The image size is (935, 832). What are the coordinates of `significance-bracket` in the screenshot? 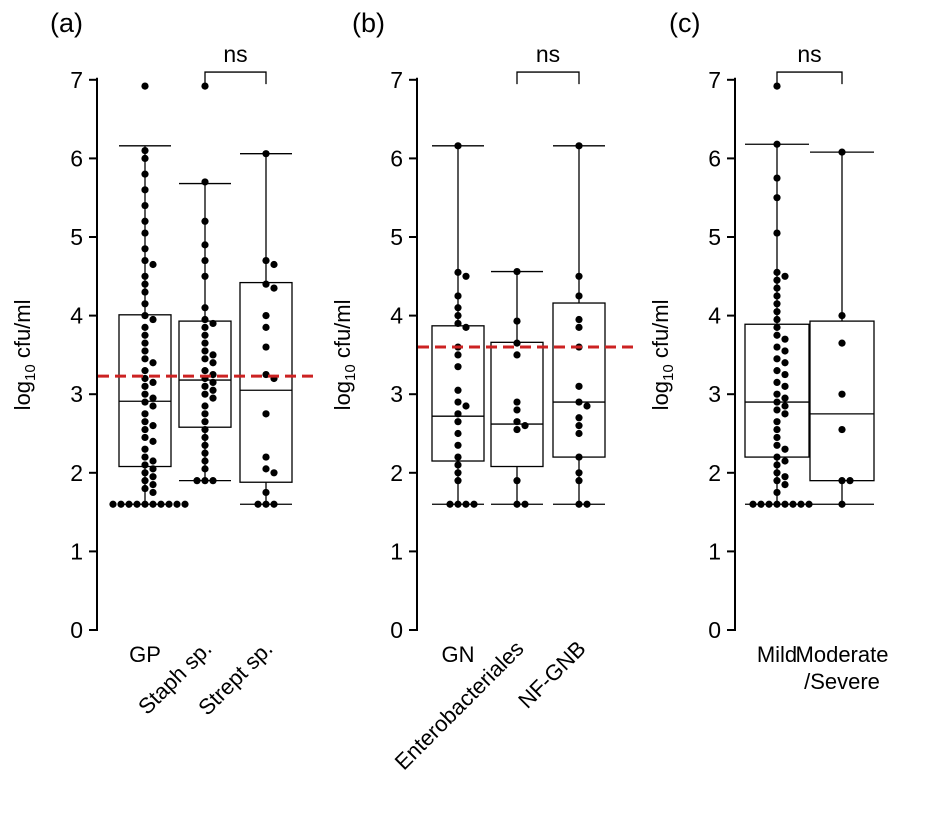 It's located at (235, 78).